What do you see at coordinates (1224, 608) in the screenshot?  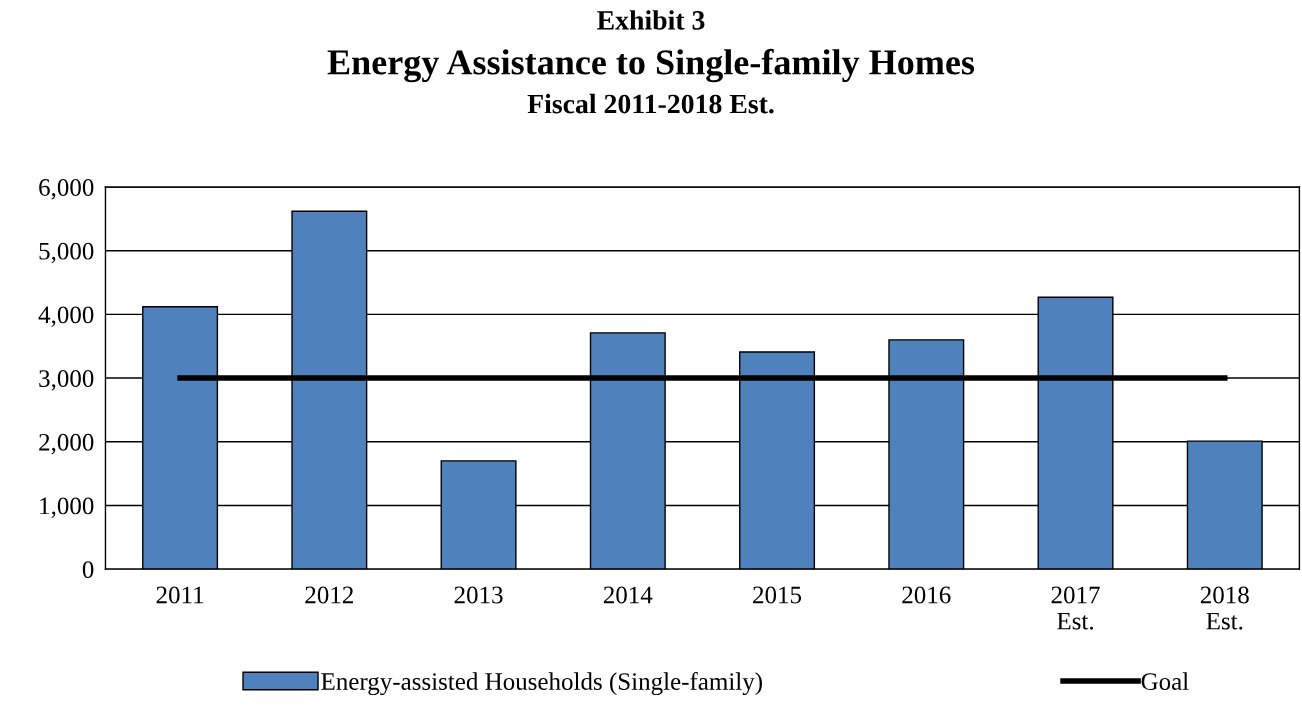 I see `x-tick-label: 2018 Est.` at bounding box center [1224, 608].